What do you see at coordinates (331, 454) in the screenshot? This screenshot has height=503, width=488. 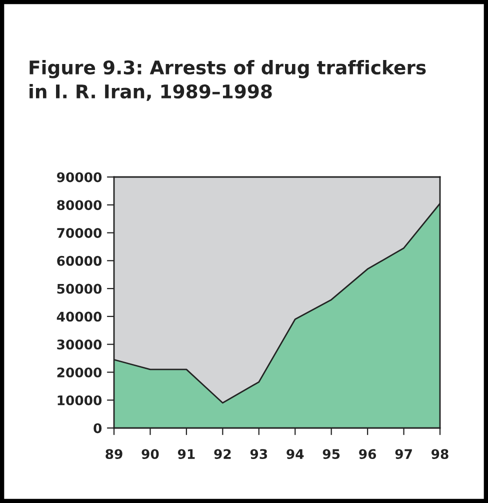 I see `x-tick-label: 95` at bounding box center [331, 454].